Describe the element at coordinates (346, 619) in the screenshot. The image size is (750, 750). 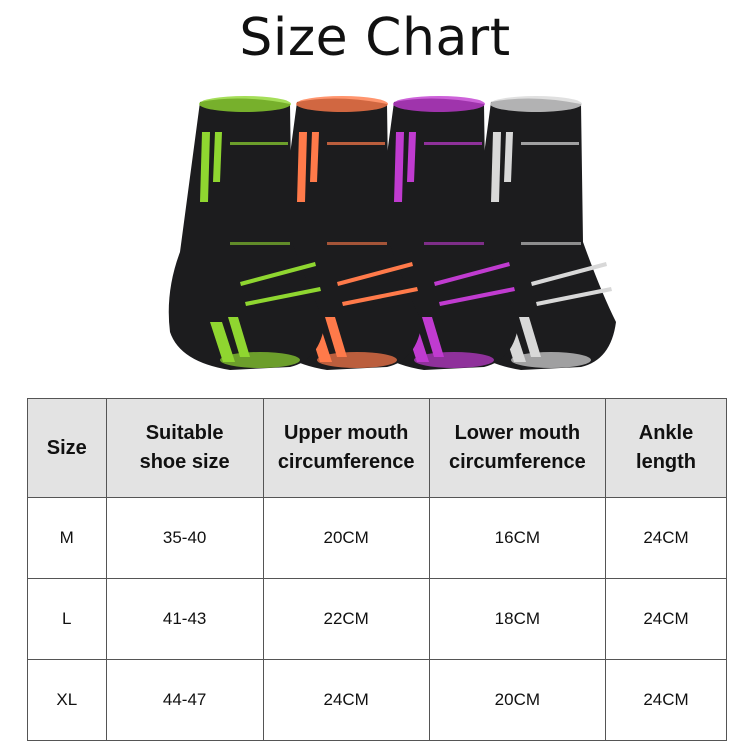
I see `cell: 22CM` at that location.